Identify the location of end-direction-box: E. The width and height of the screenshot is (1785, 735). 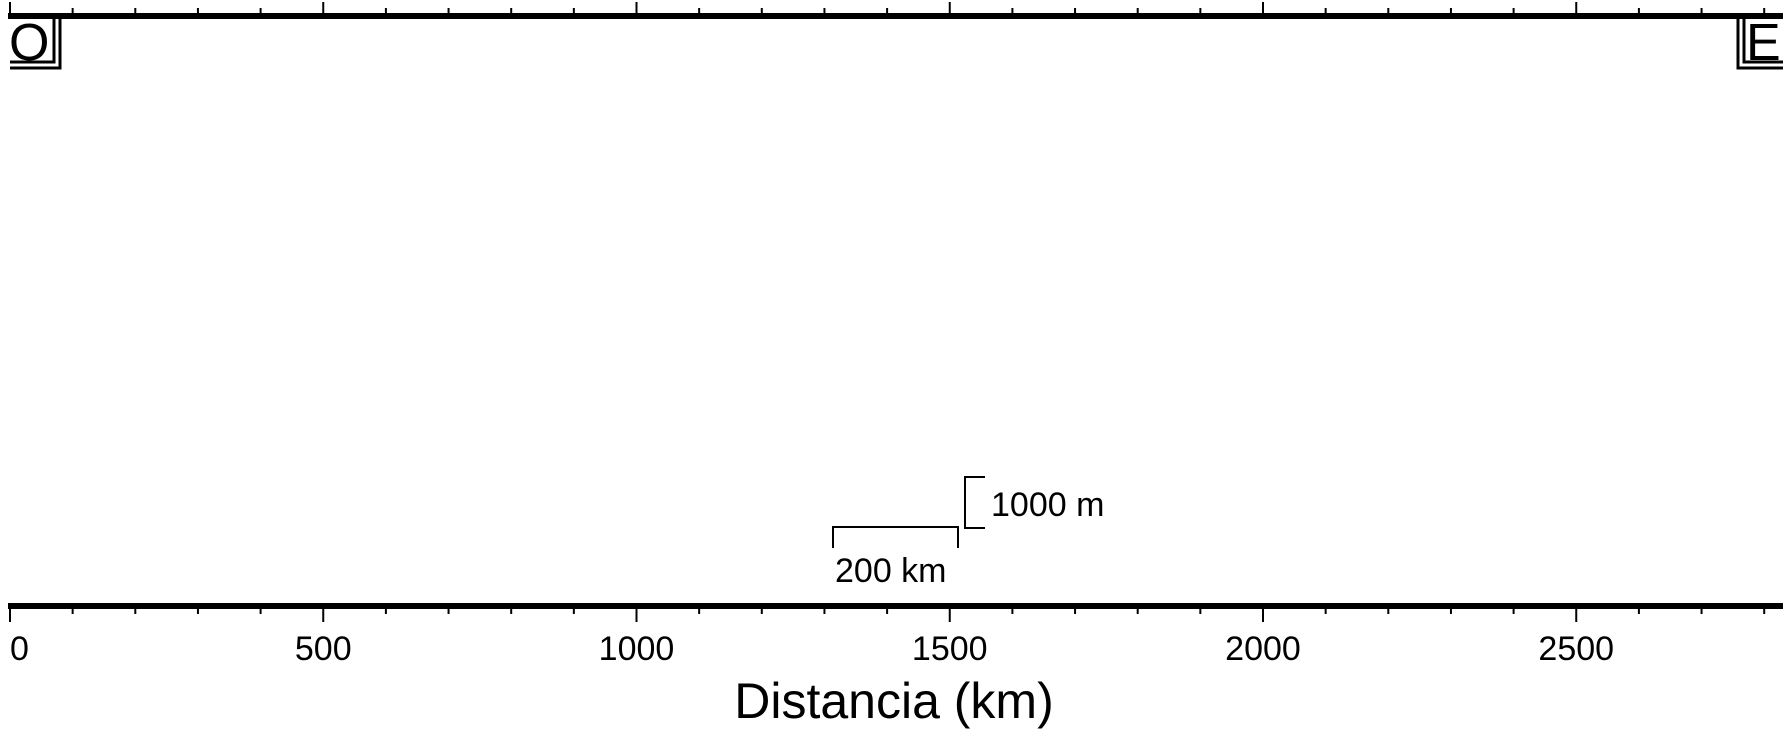
(1759, 43).